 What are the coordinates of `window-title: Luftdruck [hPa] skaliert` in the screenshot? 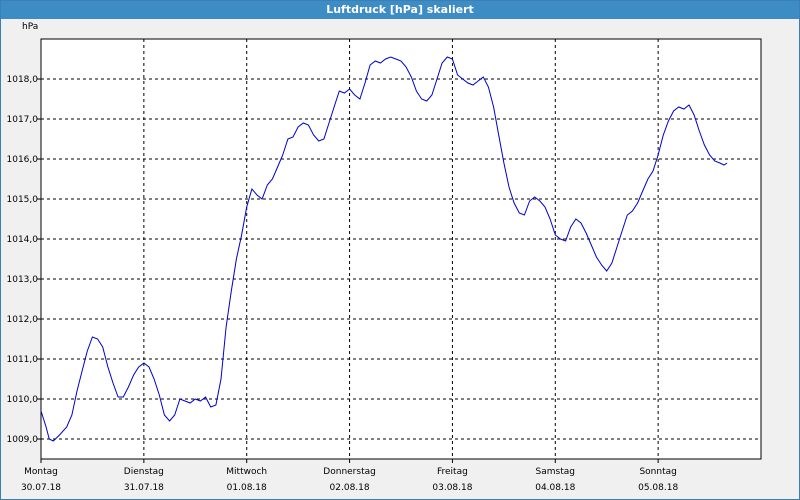 It's located at (400, 10).